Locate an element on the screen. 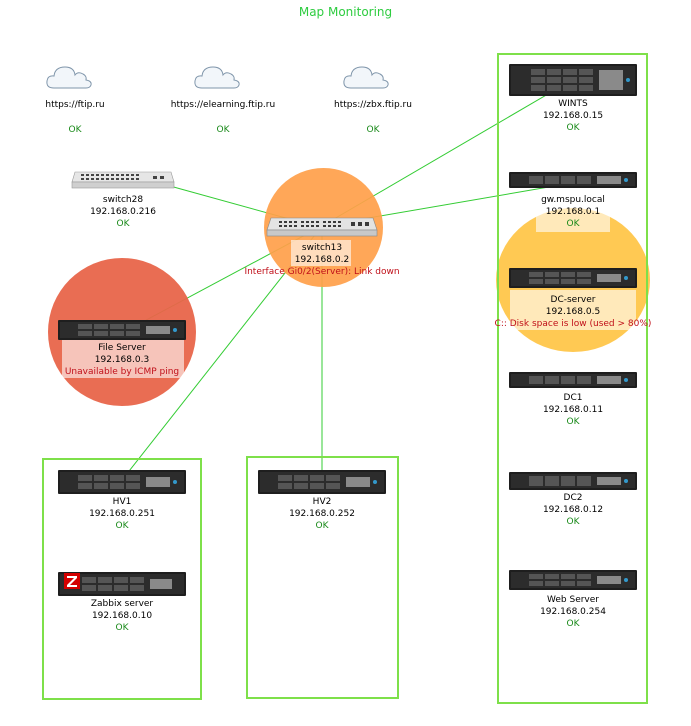 This screenshot has width=691, height=726. group-hv1 is located at coordinates (122, 579).